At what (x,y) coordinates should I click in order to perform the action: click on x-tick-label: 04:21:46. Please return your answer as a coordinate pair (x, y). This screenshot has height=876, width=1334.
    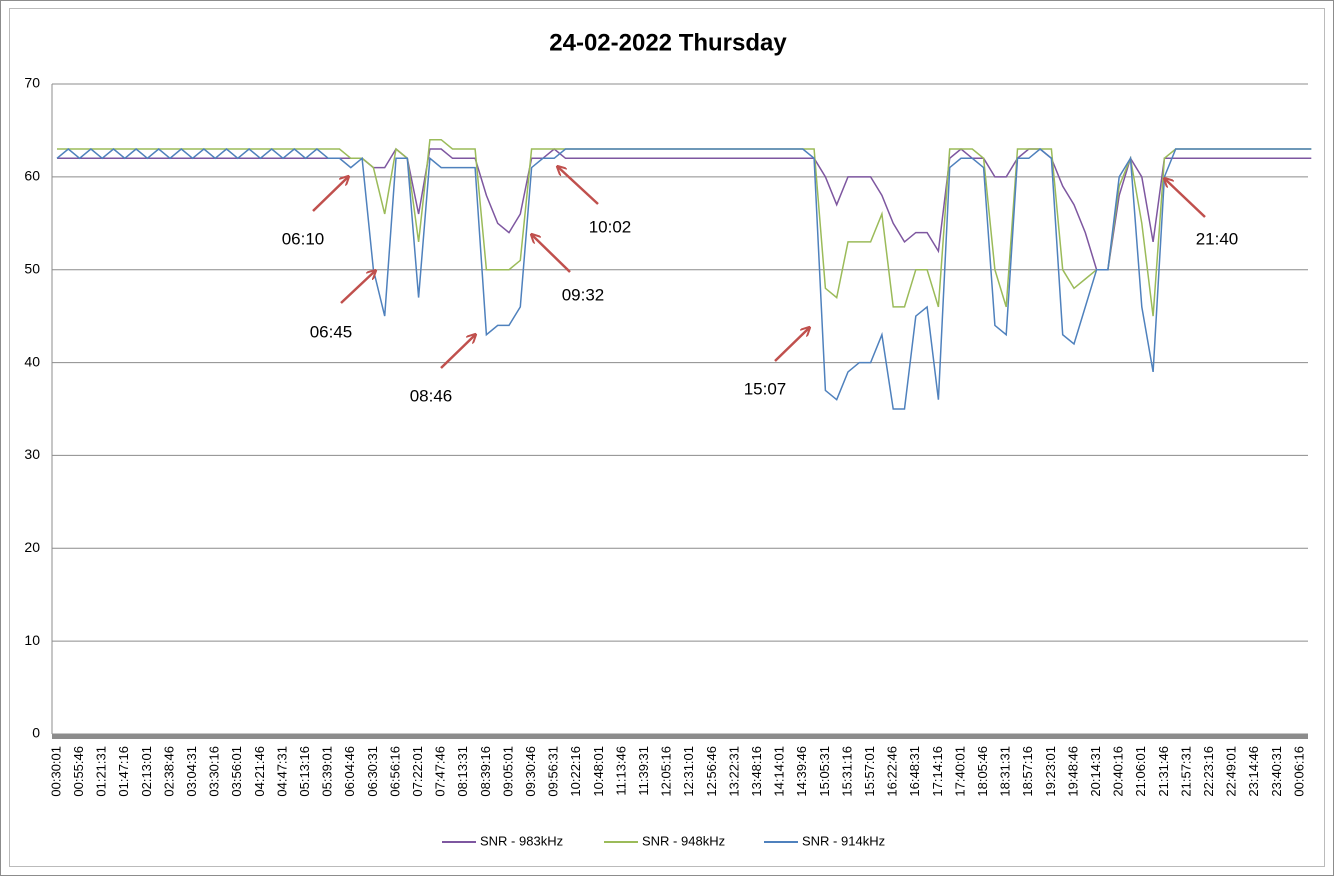
    Looking at the image, I should click on (259, 771).